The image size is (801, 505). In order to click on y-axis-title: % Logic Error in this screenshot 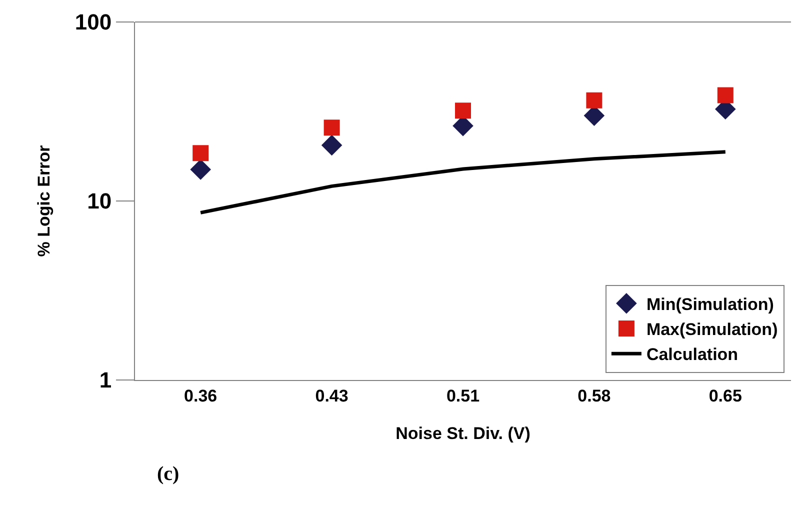, I will do `click(44, 200)`.